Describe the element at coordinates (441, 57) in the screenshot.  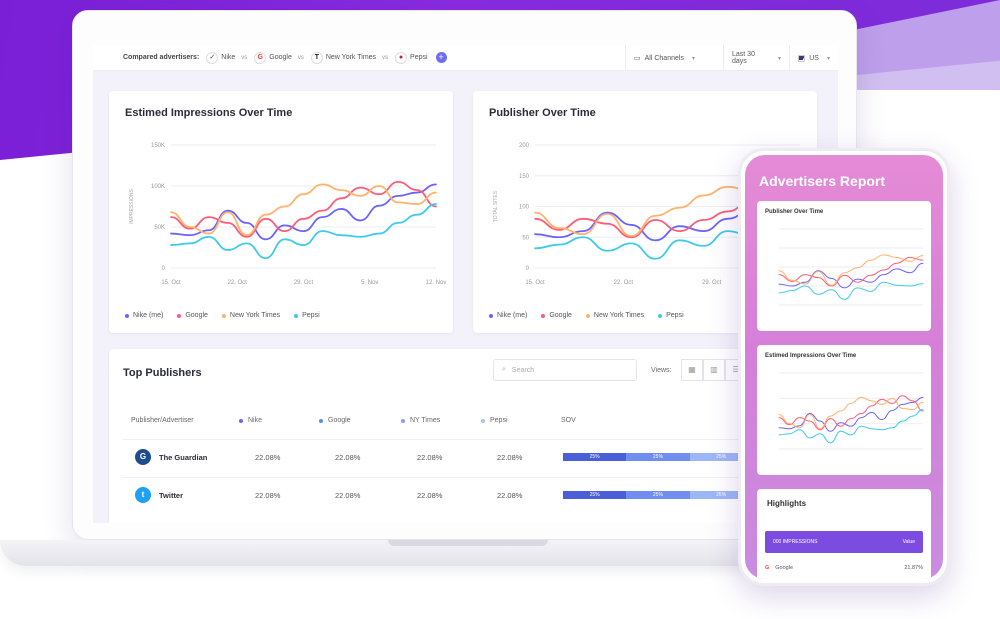
I see `add-advertiser-button: +` at that location.